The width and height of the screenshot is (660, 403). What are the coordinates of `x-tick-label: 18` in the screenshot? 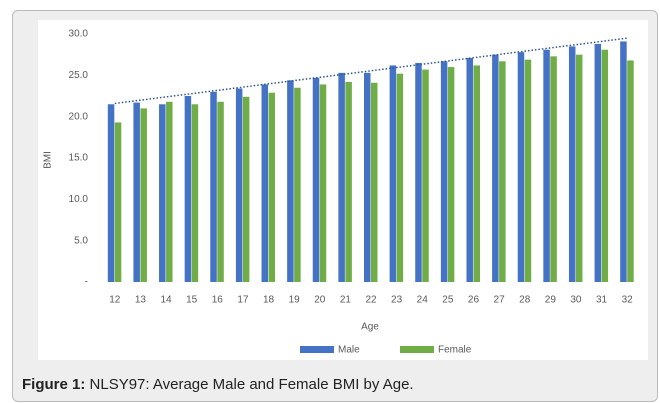 It's located at (269, 300).